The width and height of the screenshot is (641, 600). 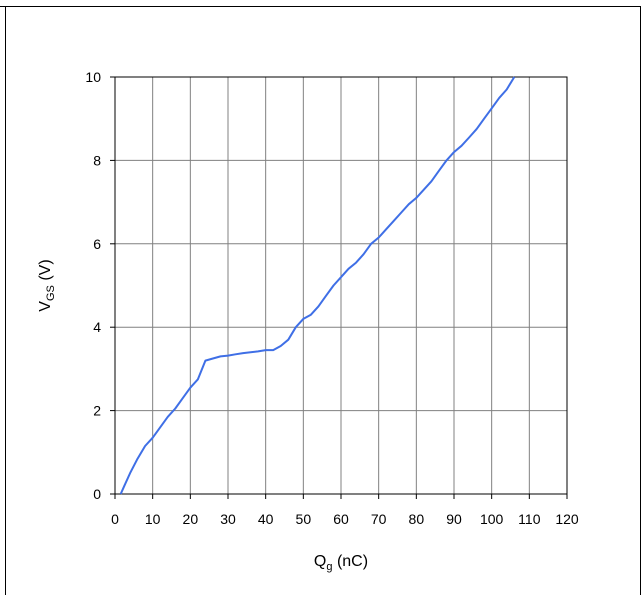 What do you see at coordinates (51, 293) in the screenshot?
I see `y-axis-title-subscript: GS` at bounding box center [51, 293].